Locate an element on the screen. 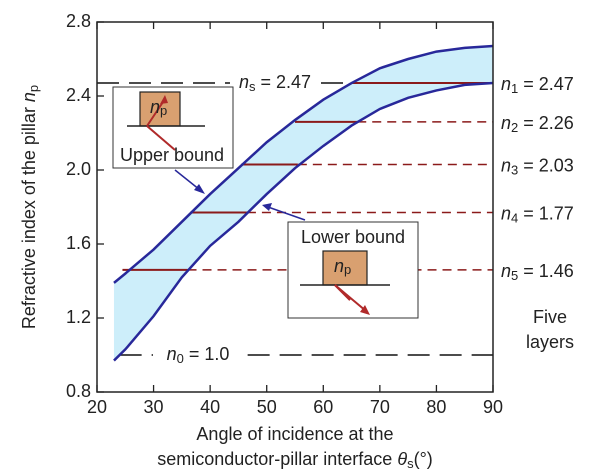 The height and width of the screenshot is (474, 605). reference-label: ns = 2.47 is located at coordinates (275, 83).